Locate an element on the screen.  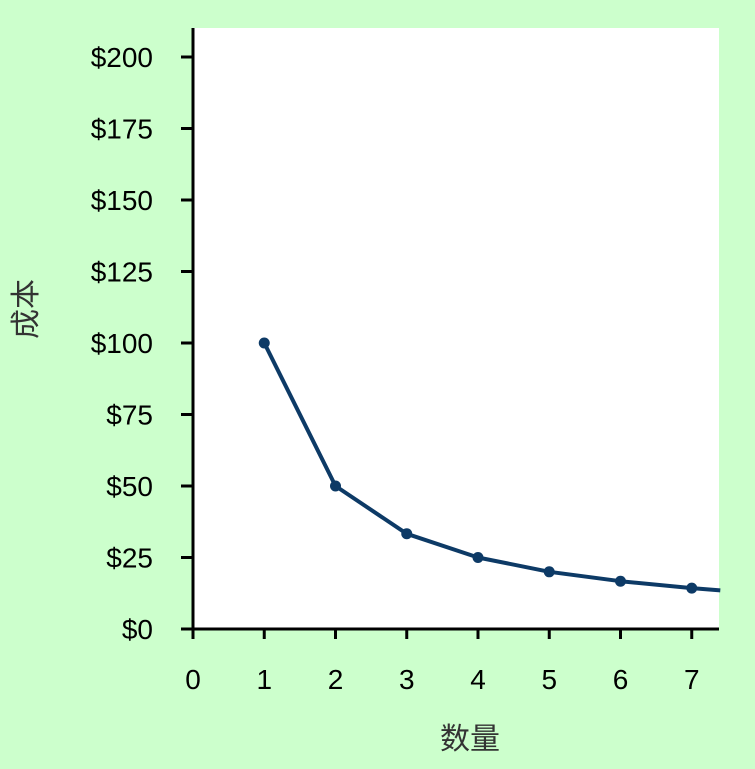
y-tick-label: $50 is located at coordinates (129, 486).